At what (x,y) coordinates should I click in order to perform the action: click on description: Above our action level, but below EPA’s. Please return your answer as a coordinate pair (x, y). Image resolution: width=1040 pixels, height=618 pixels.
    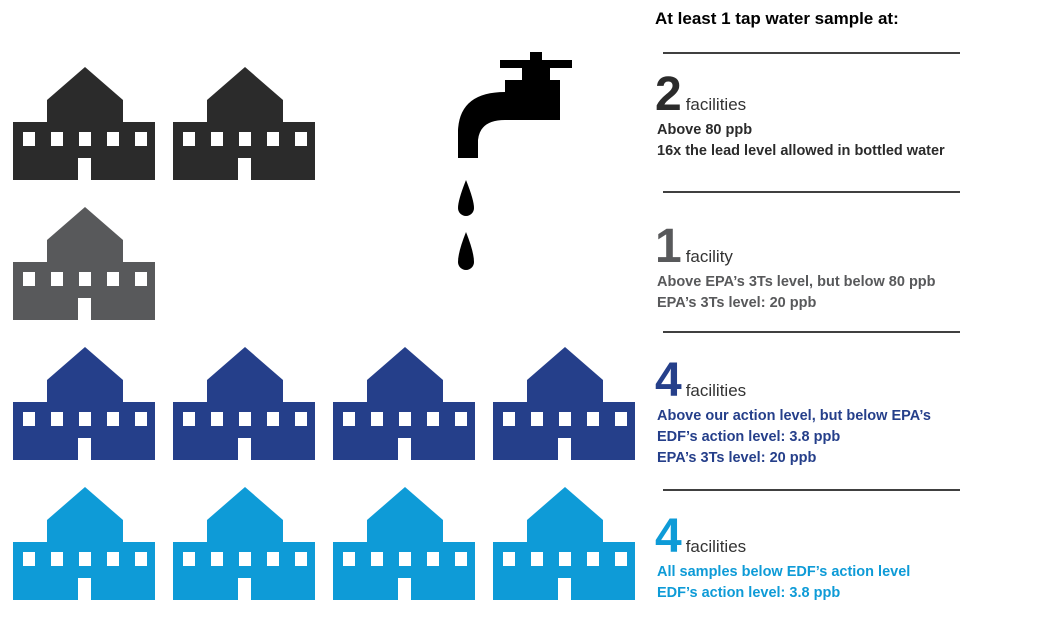
    Looking at the image, I should click on (794, 416).